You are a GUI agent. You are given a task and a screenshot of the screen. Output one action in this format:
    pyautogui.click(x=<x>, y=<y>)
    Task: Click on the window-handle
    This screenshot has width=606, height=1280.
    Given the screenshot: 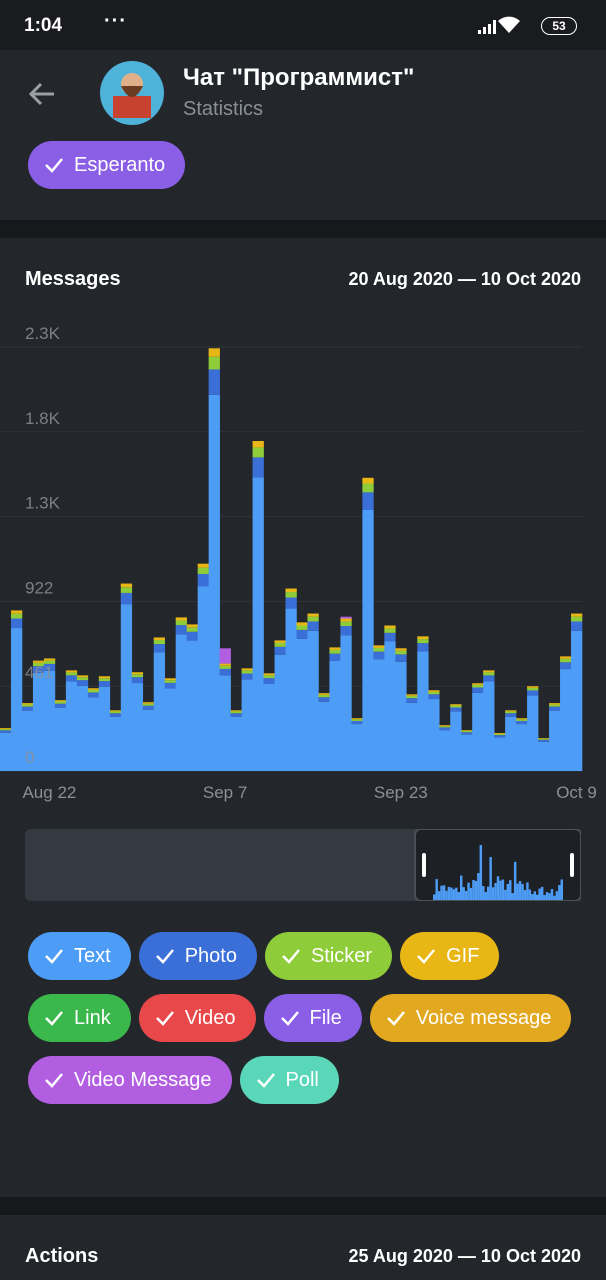 What is the action you would take?
    pyautogui.click(x=424, y=865)
    